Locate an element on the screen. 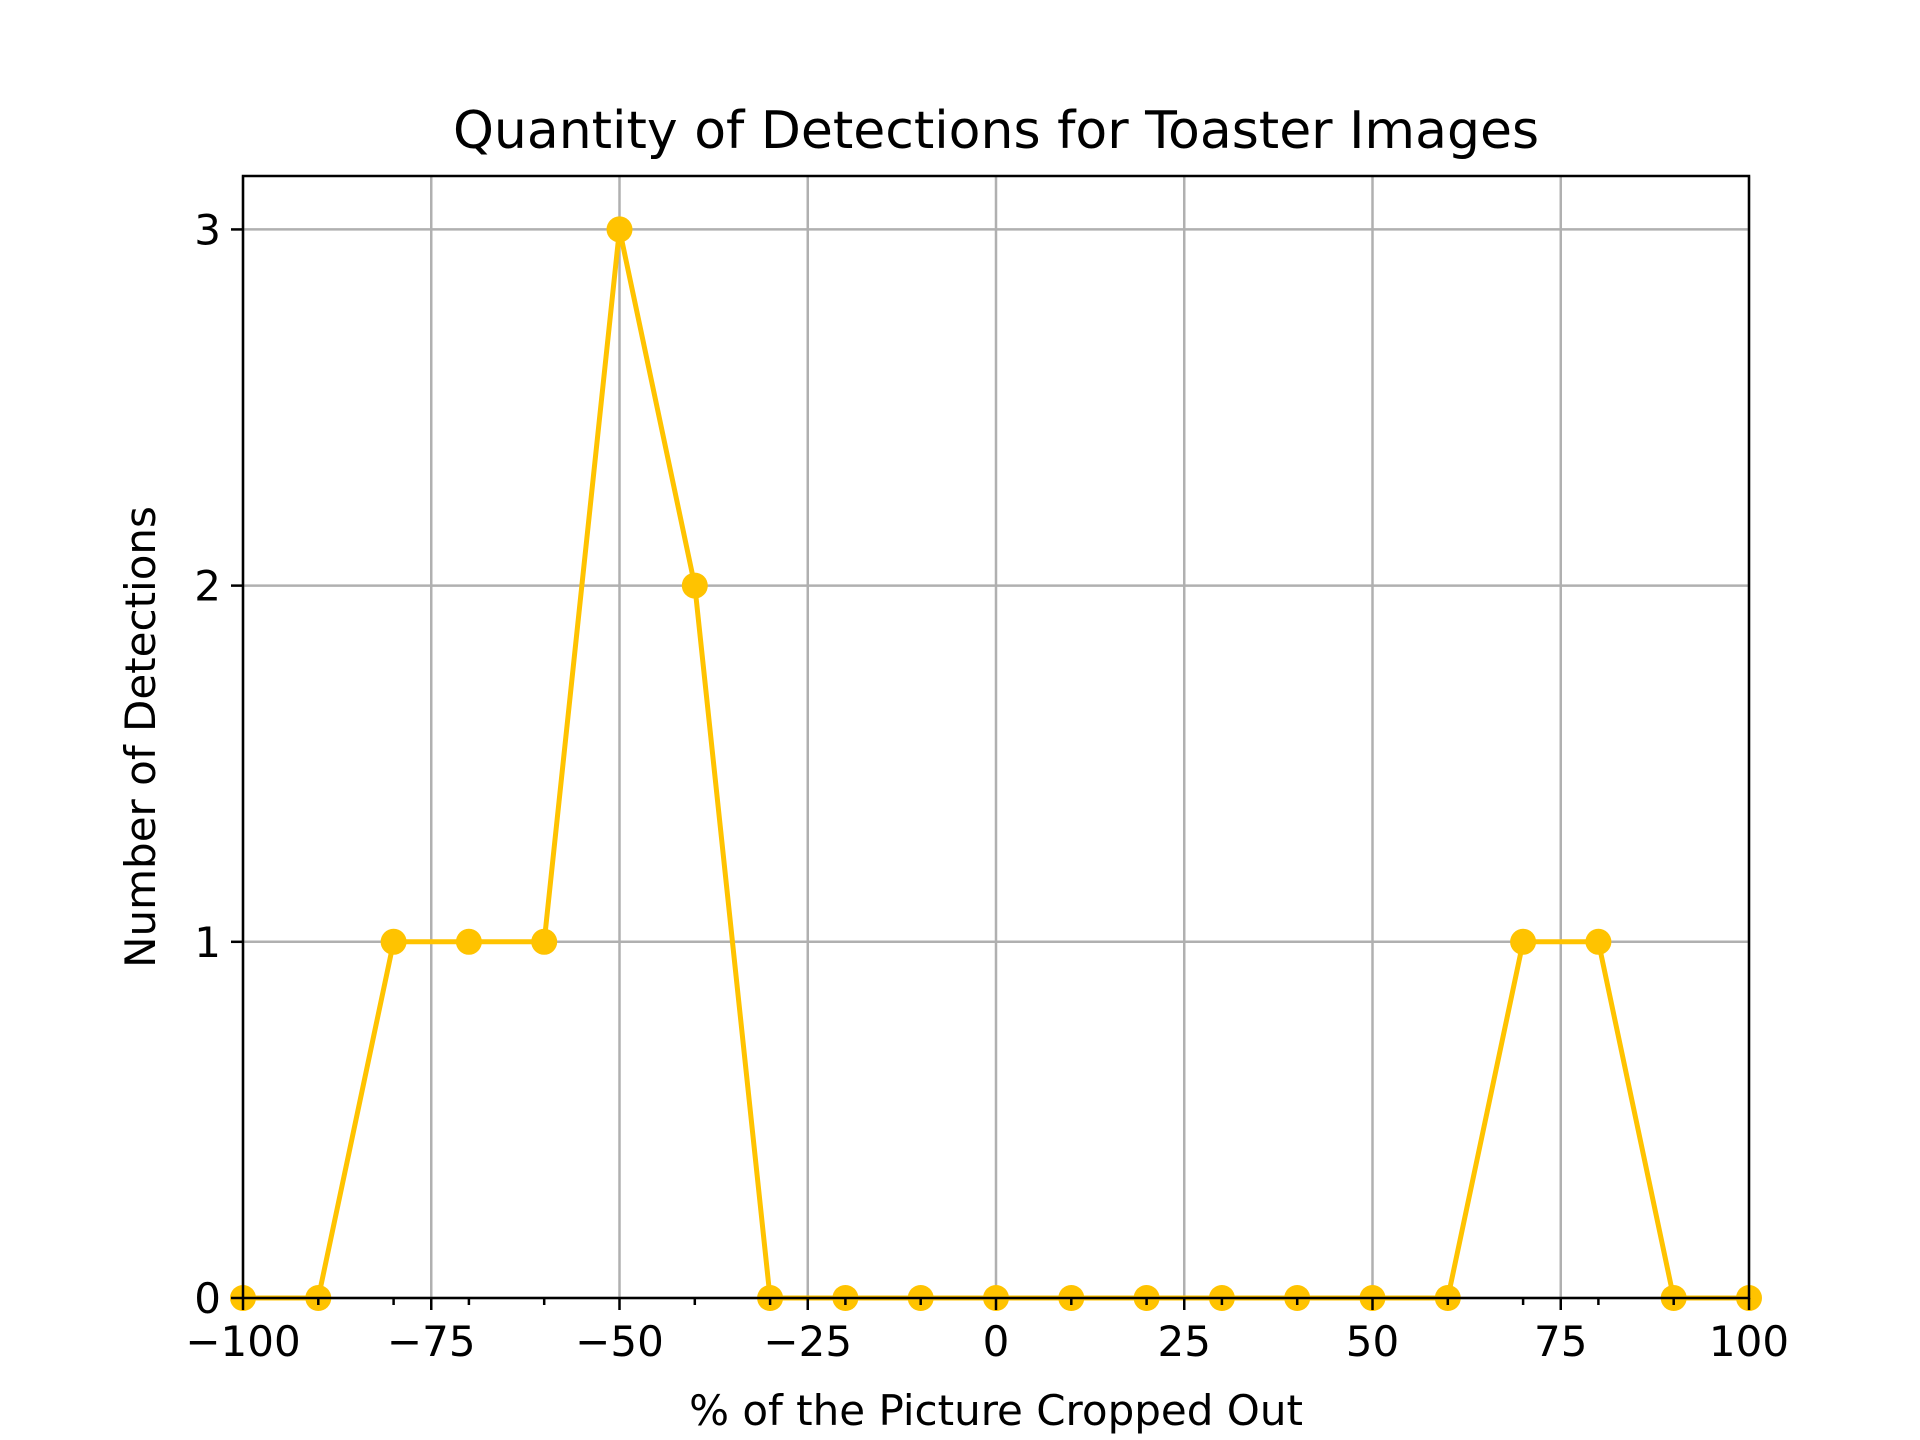  x-tick-label: 100 is located at coordinates (1749, 1341).